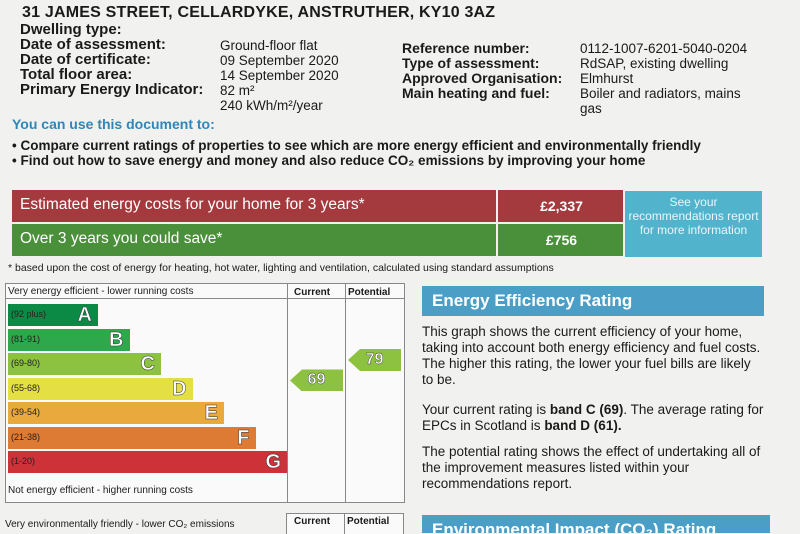  What do you see at coordinates (121, 238) in the screenshot?
I see `savings-label: Over 3 years you could save*` at bounding box center [121, 238].